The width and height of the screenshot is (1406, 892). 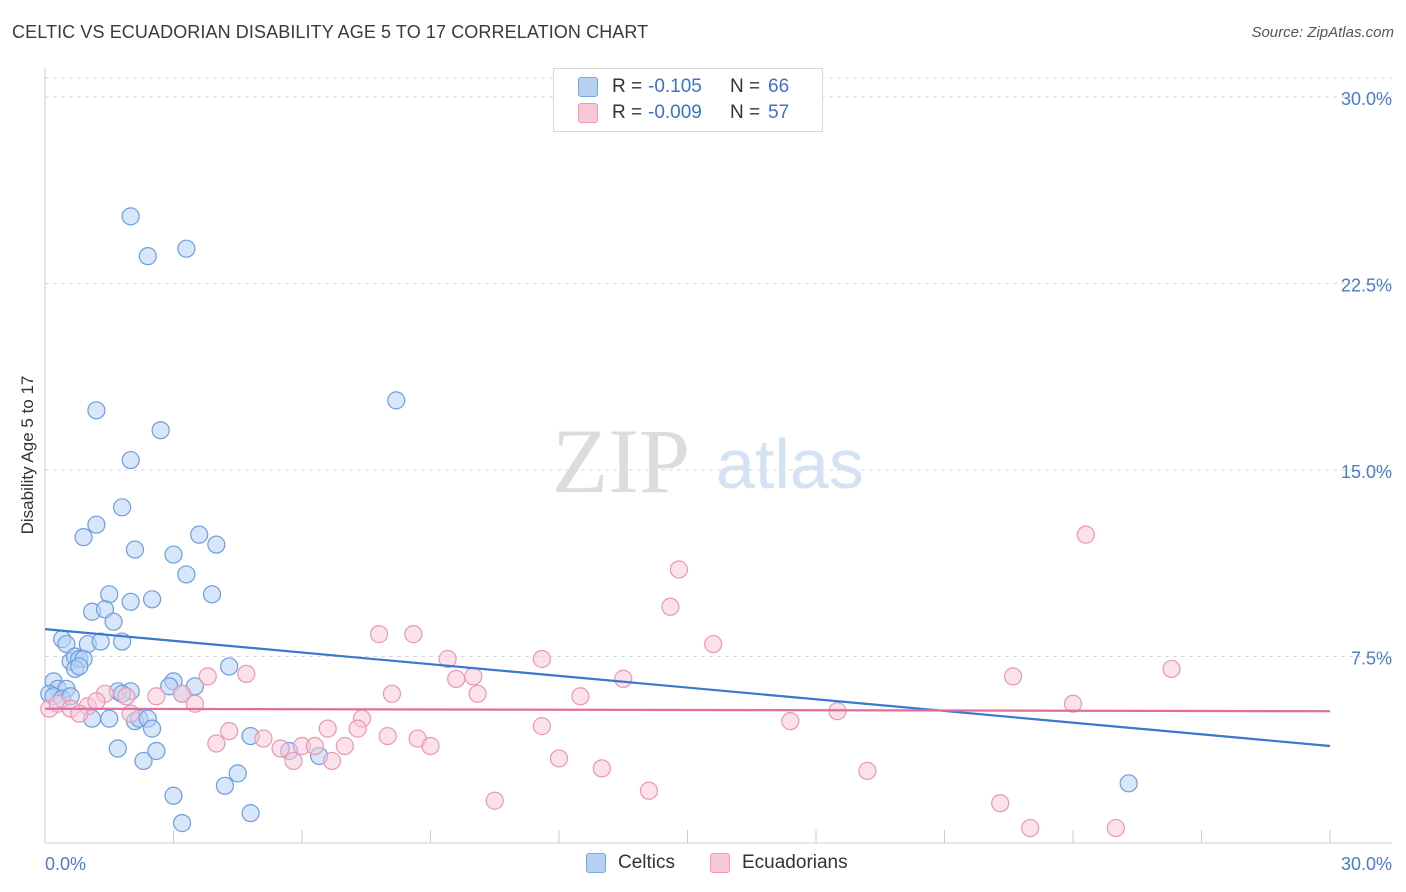 What do you see at coordinates (1366, 864) in the screenshot?
I see `x-tick-label: 30.0%` at bounding box center [1366, 864].